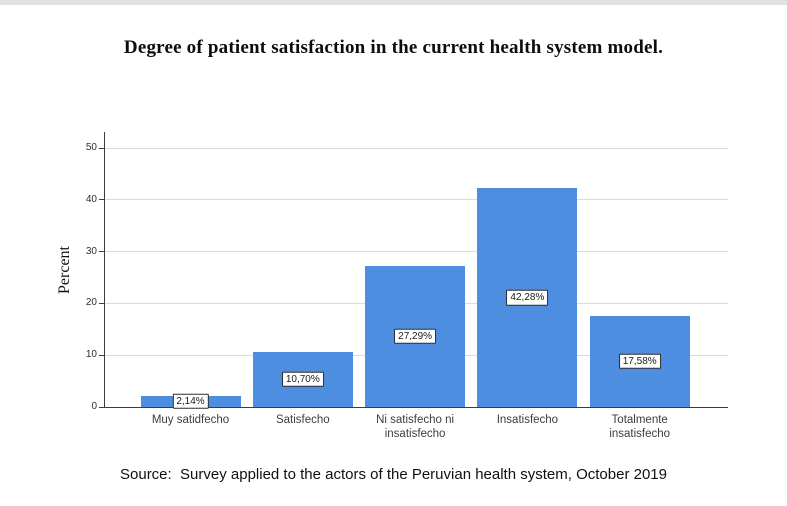 The width and height of the screenshot is (787, 506). I want to click on y-axis-tick-label: 10, so click(91, 355).